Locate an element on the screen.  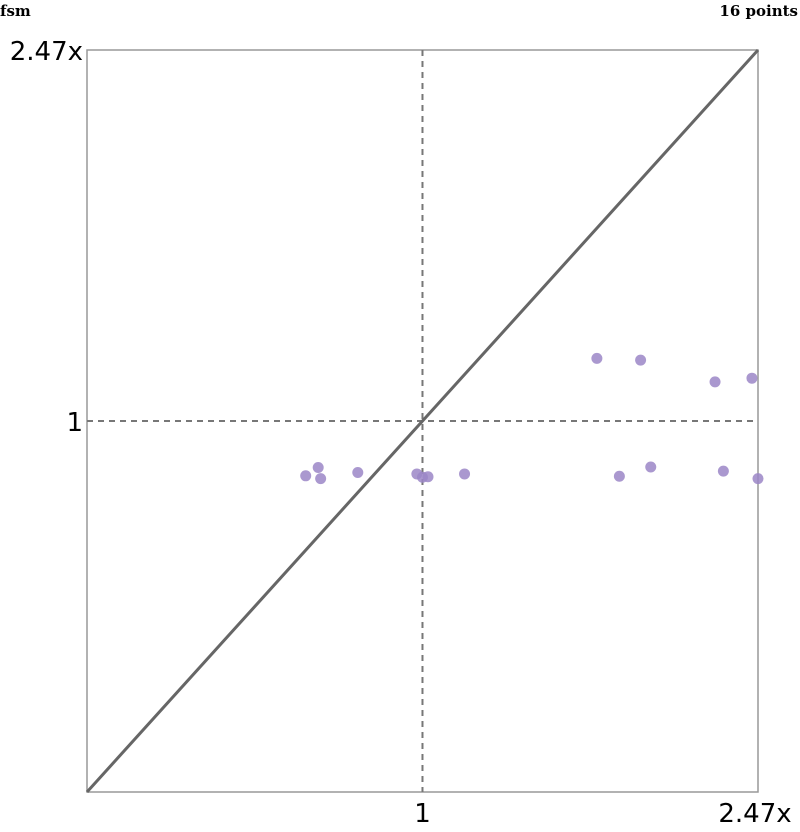
y-tick-label: 1 is located at coordinates (74, 423).